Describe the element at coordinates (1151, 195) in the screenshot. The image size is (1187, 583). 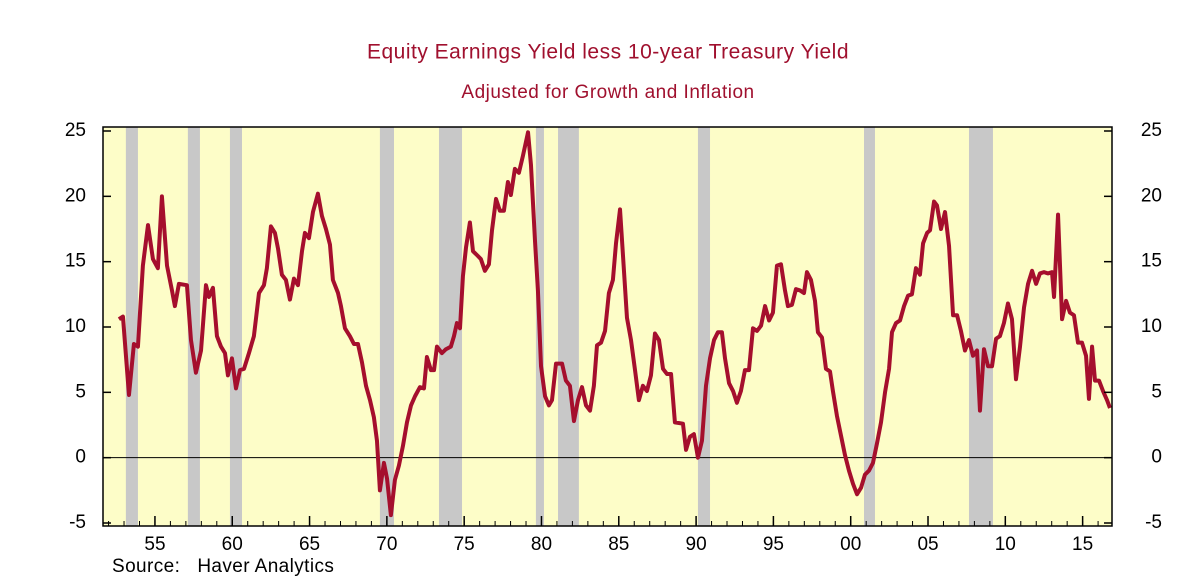
I see `y2-tick-label: 20` at that location.